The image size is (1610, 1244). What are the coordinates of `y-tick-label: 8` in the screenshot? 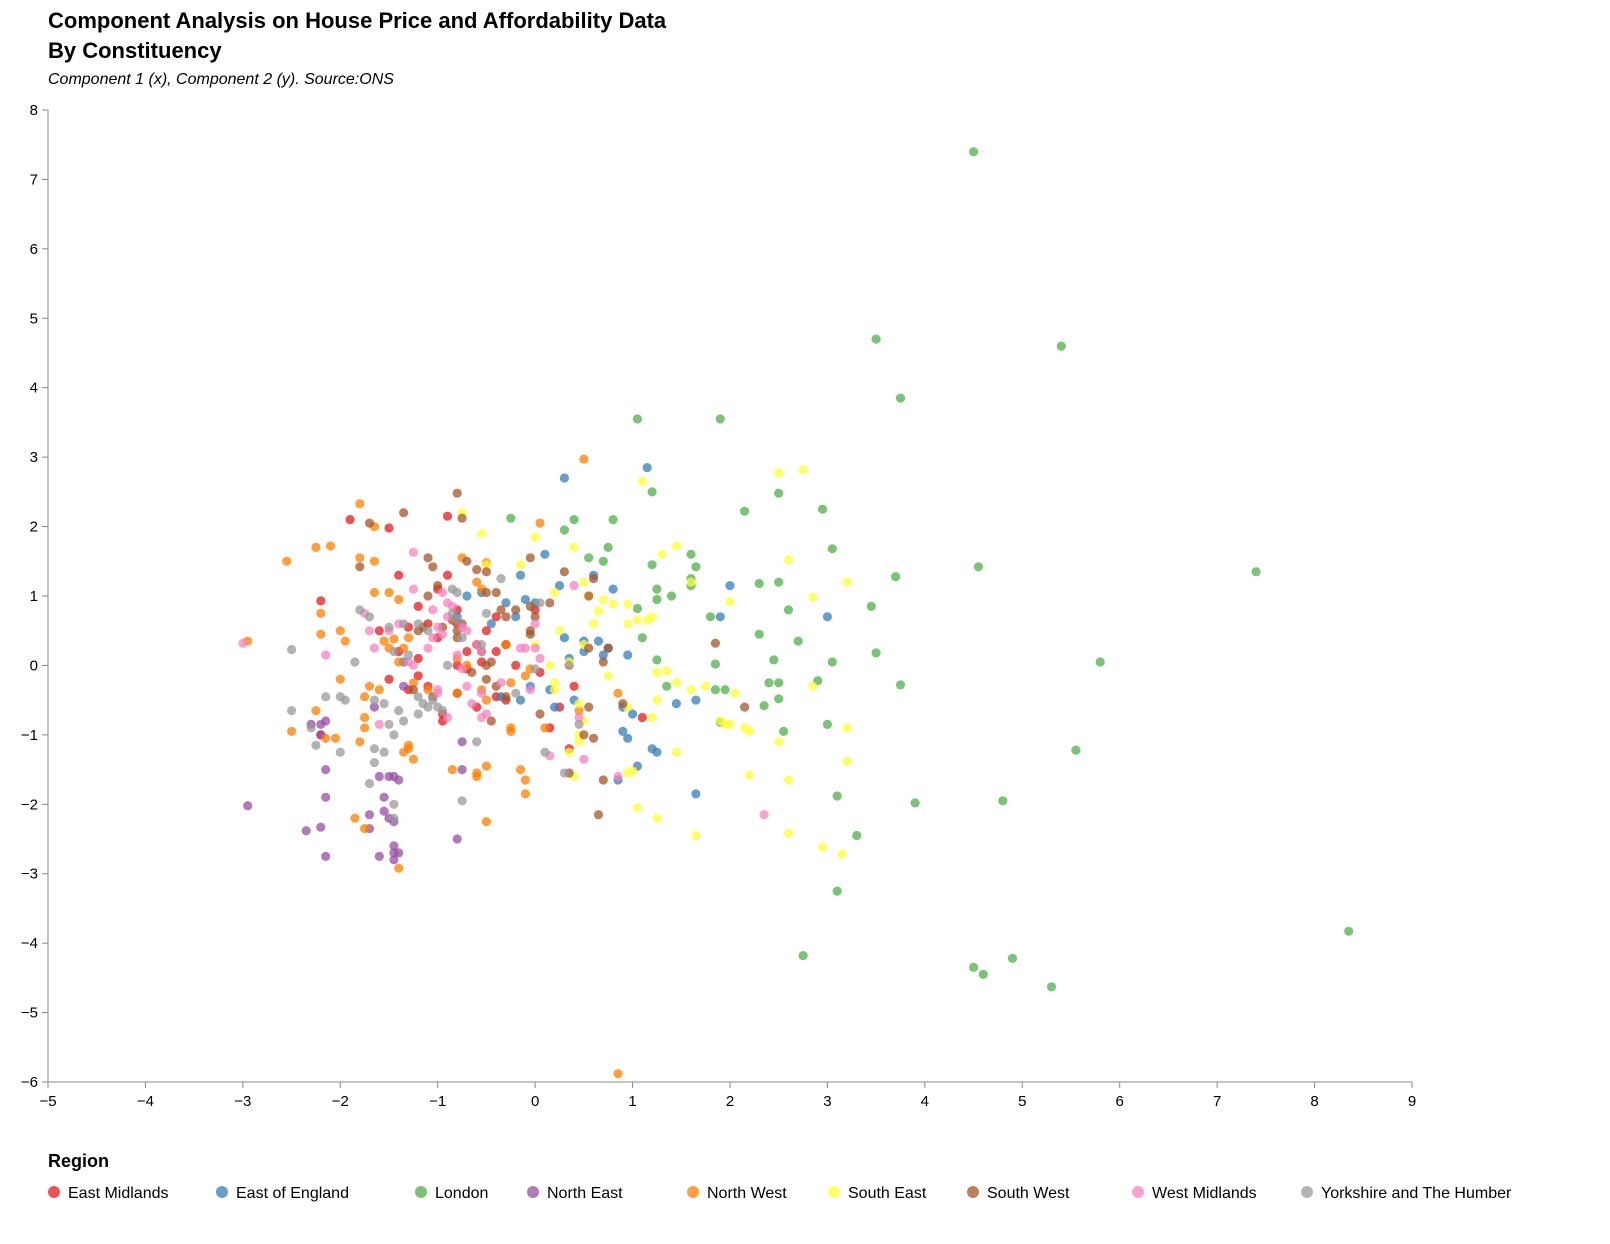 It's located at (34, 110).